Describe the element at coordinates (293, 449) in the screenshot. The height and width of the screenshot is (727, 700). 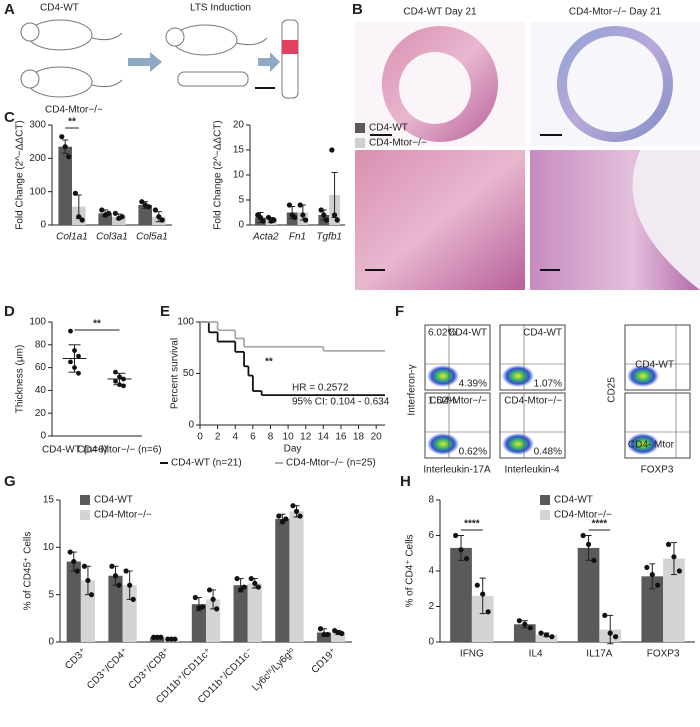
I see `x-axis-label: Day` at that location.